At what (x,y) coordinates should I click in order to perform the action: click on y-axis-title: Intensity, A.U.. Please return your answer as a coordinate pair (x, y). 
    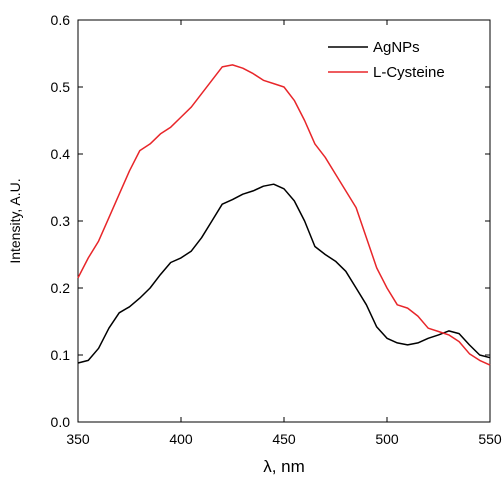
    Looking at the image, I should click on (15, 220).